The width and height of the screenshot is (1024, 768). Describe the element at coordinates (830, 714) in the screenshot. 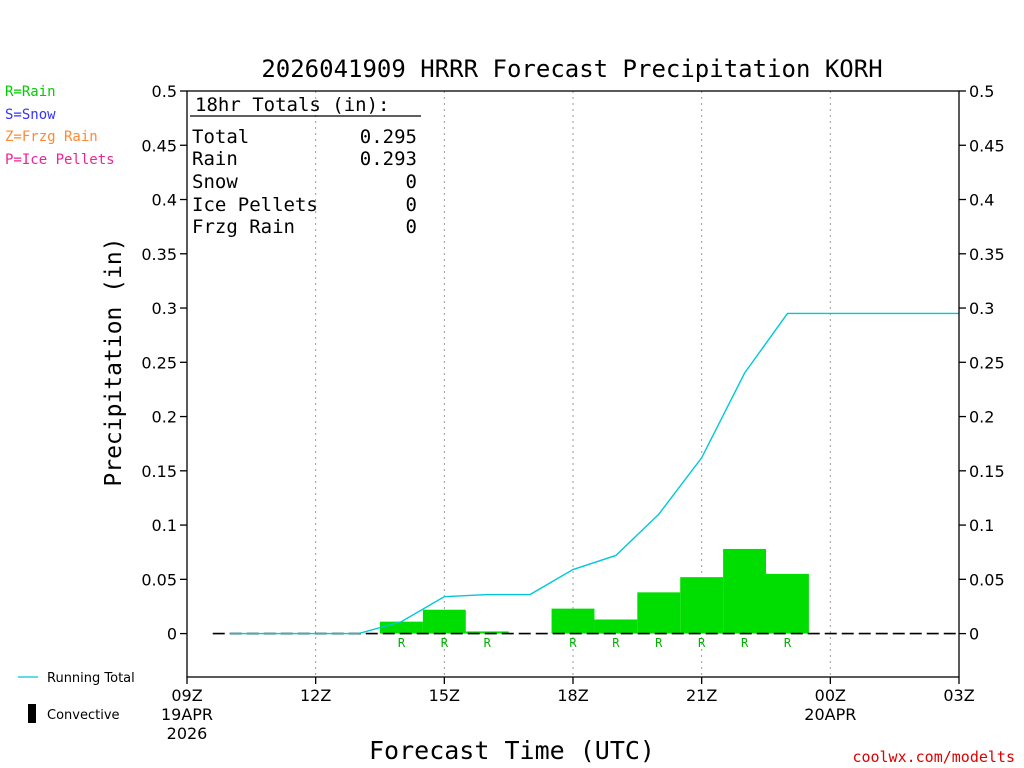

I see `x-tick-date-label: 20APR` at that location.